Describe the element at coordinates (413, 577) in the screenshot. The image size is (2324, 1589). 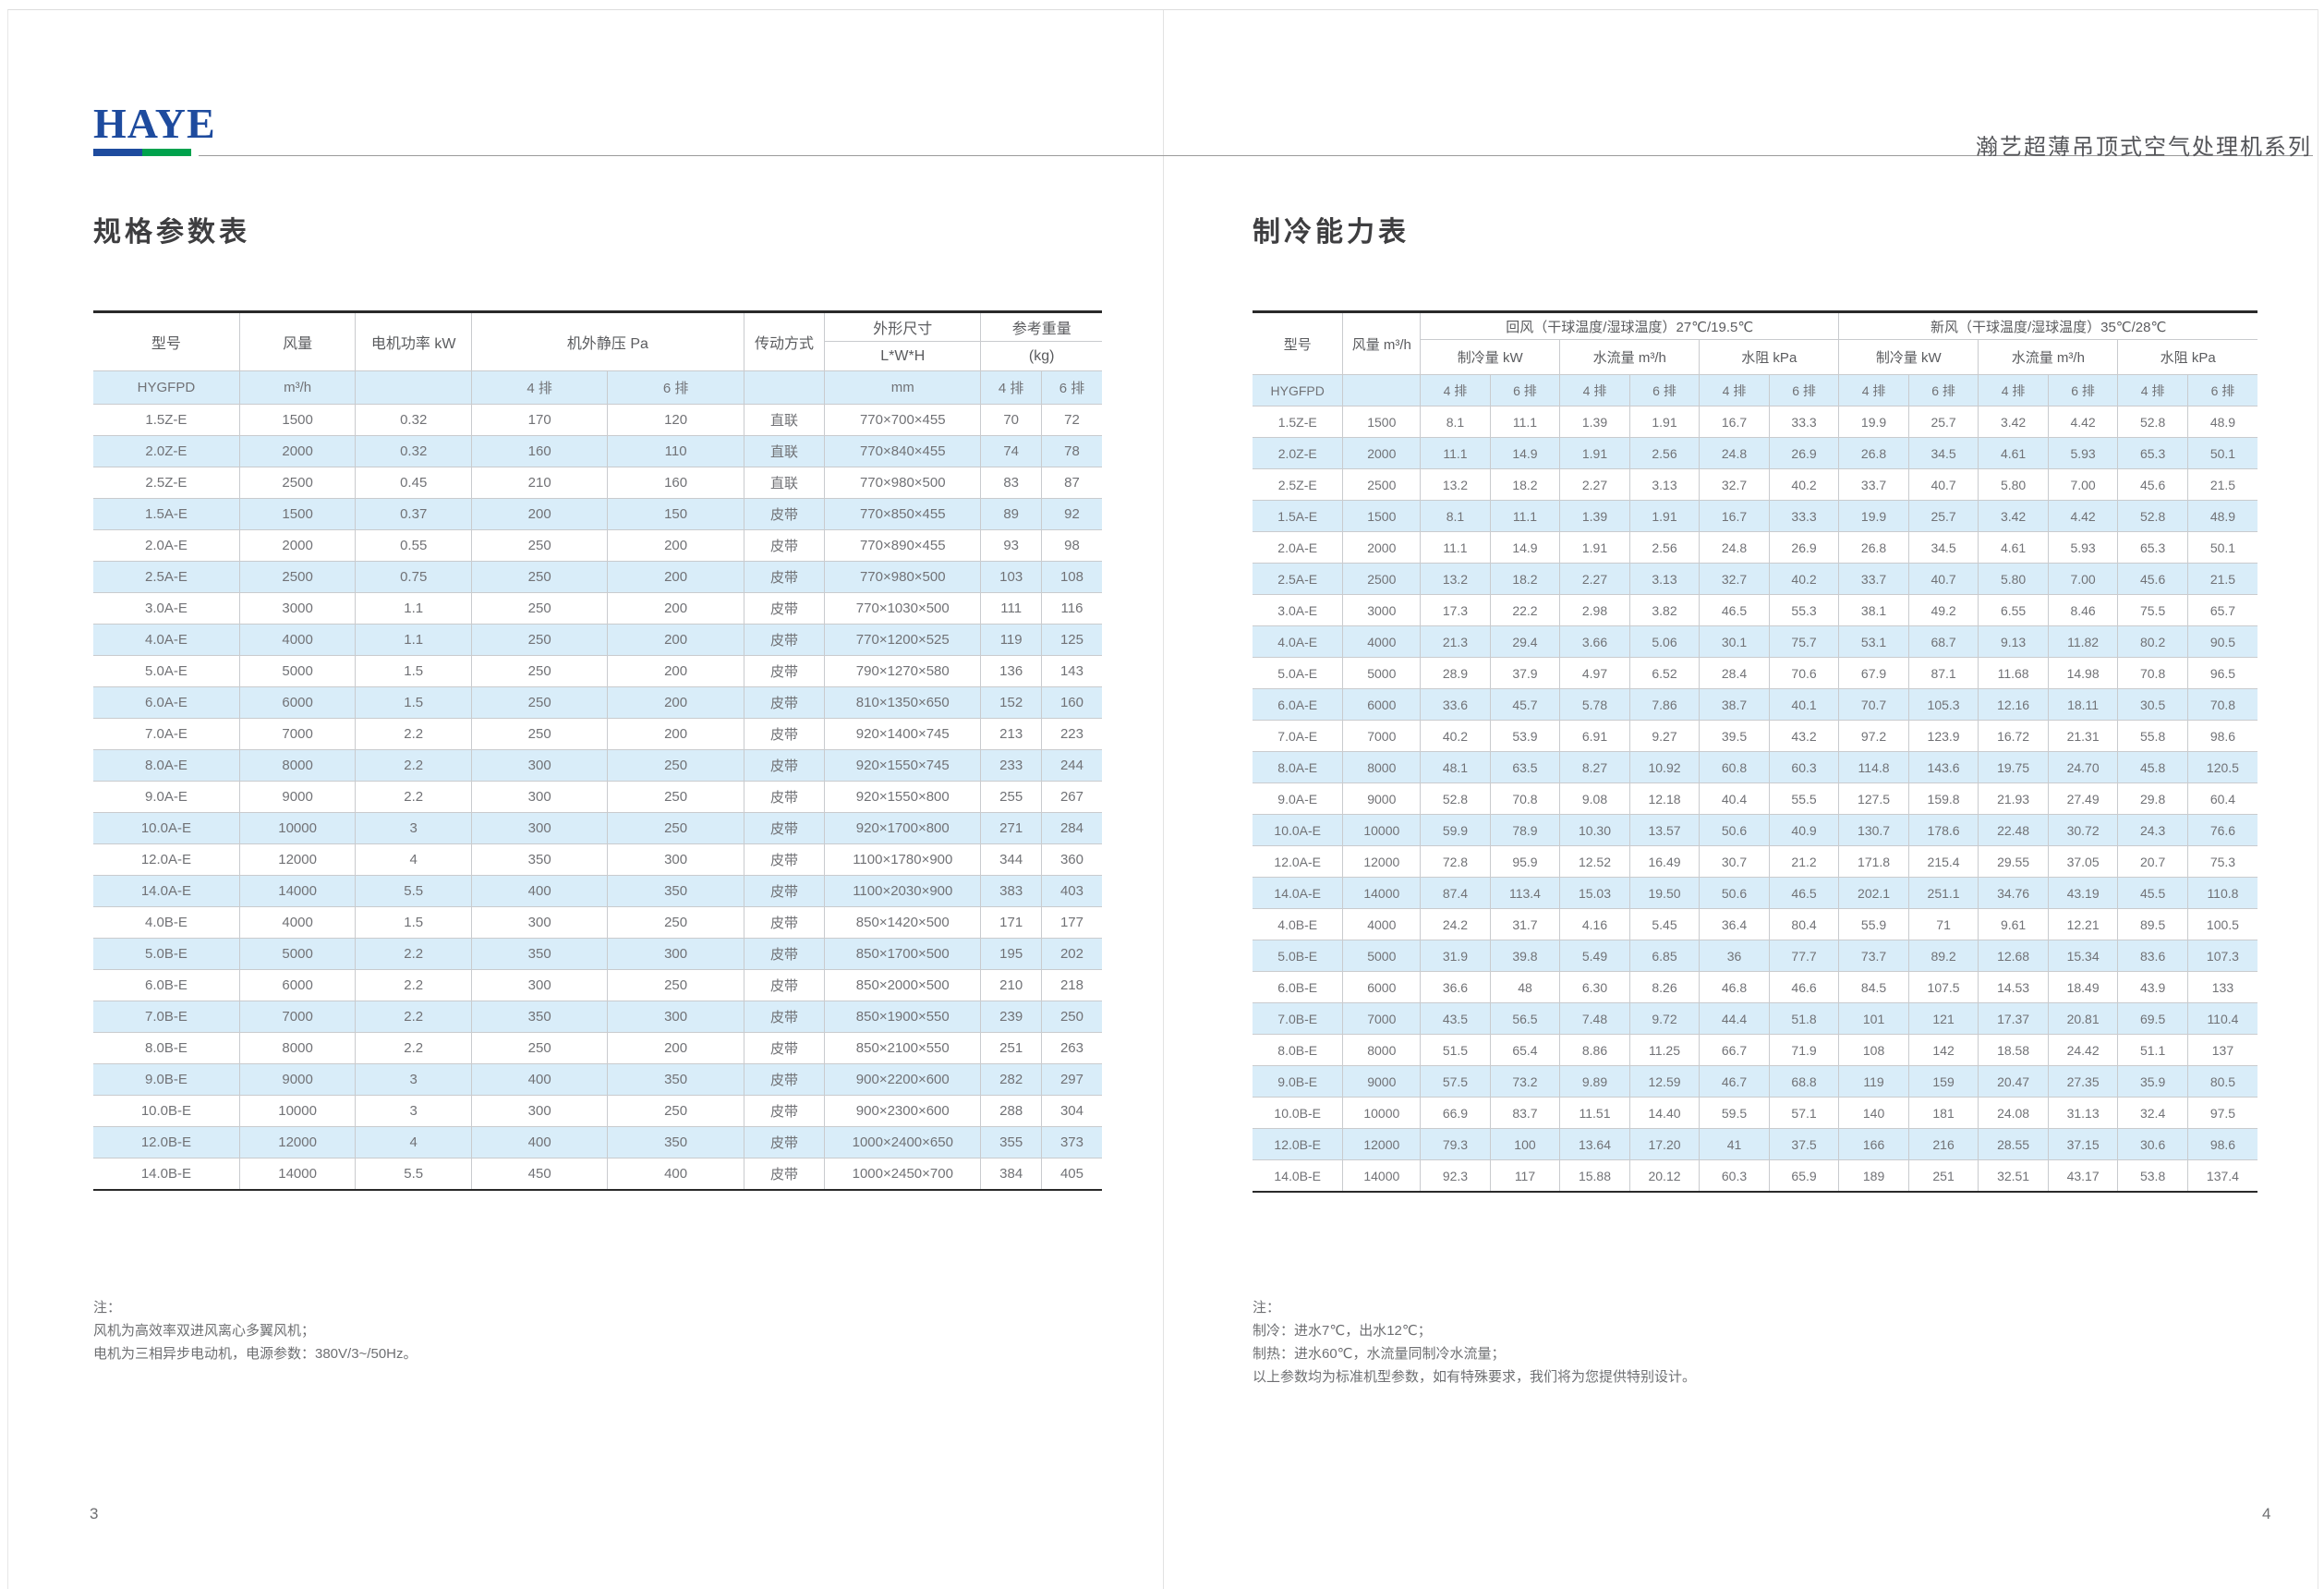
I see `table-cell: 0.75` at that location.